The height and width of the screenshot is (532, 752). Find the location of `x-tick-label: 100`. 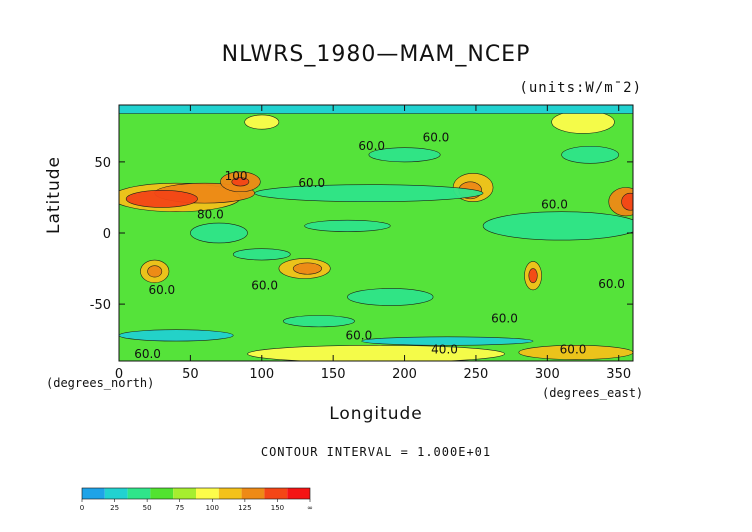

x-tick-label: 100 is located at coordinates (261, 374).